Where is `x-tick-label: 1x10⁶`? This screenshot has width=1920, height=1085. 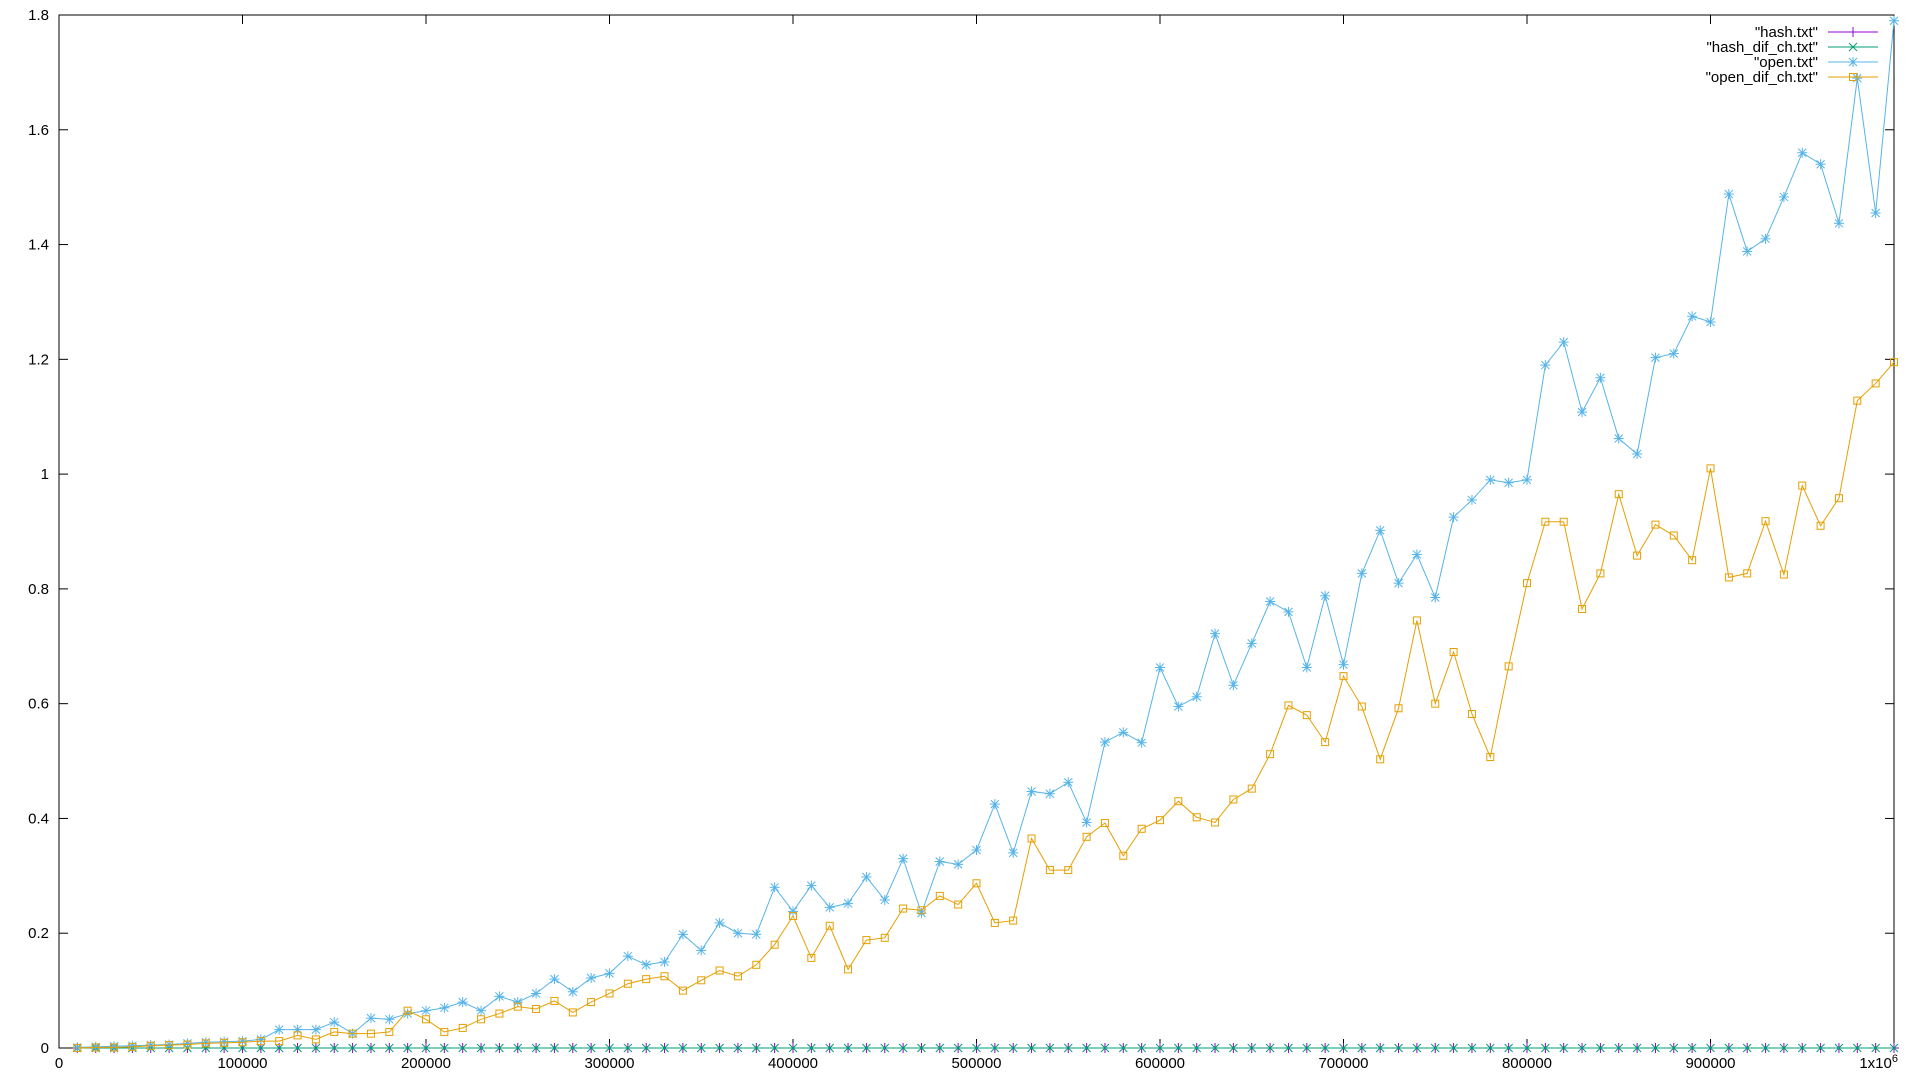
x-tick-label: 1x10⁶ is located at coordinates (1878, 1062).